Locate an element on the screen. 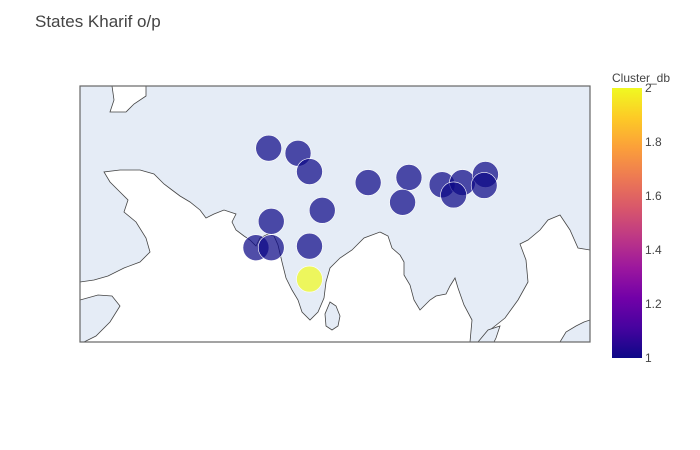 This screenshot has height=450, width=700. points-layer is located at coordinates (370, 213).